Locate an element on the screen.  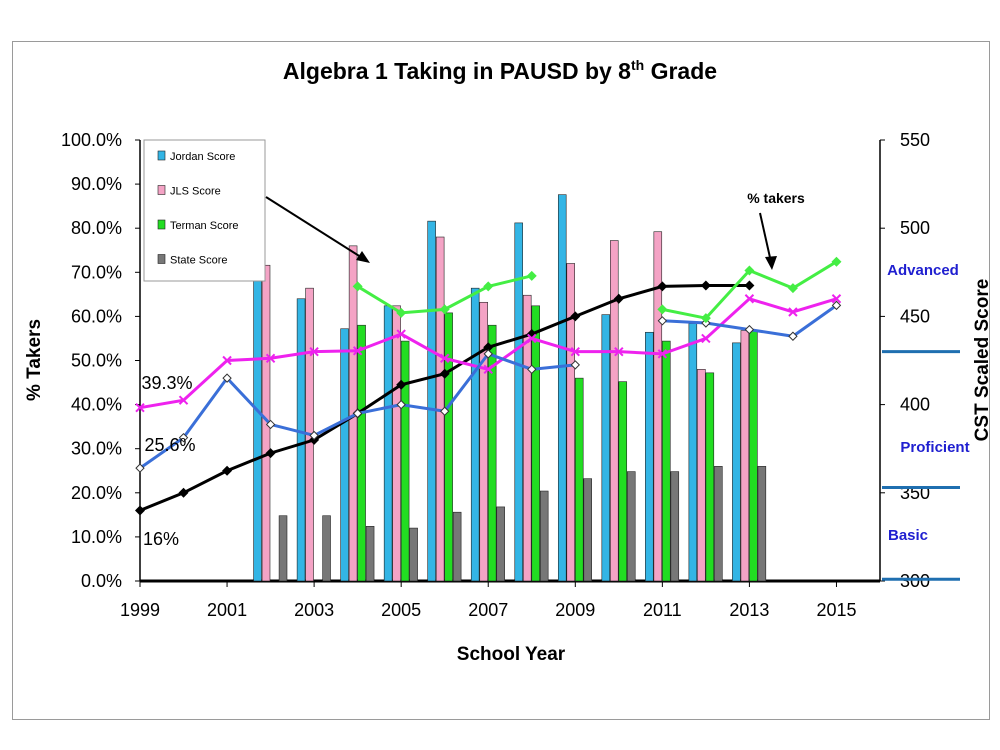
x-axis-label: School Year is located at coordinates (511, 654).